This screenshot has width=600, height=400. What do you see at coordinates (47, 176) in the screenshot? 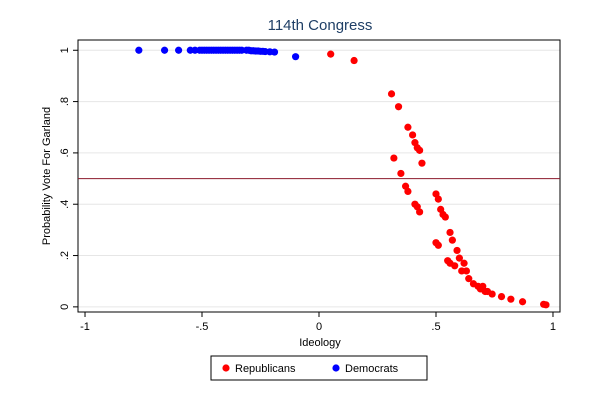
I see `y-axis-label: Probability Vote For Garland` at bounding box center [47, 176].